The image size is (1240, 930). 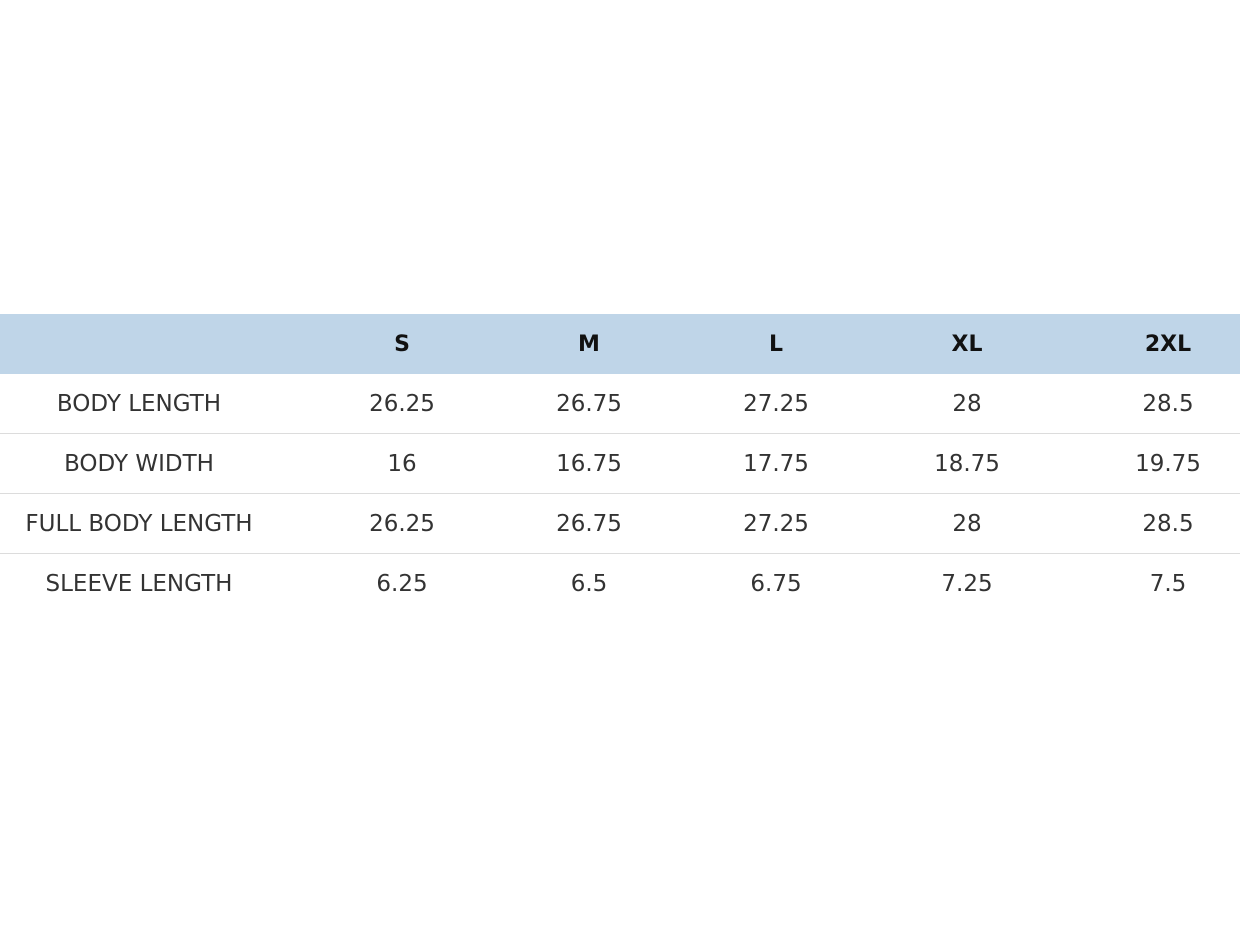 I want to click on table-cell: 7.25, so click(x=967, y=583).